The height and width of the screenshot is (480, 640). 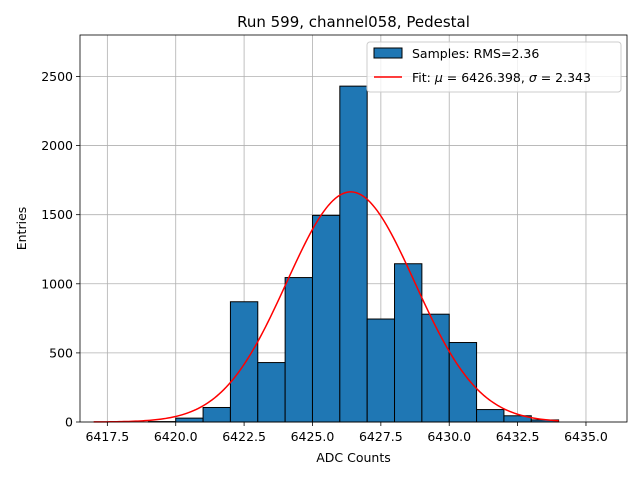 What do you see at coordinates (449, 436) in the screenshot?
I see `x-tick-label: 6430.0` at bounding box center [449, 436].